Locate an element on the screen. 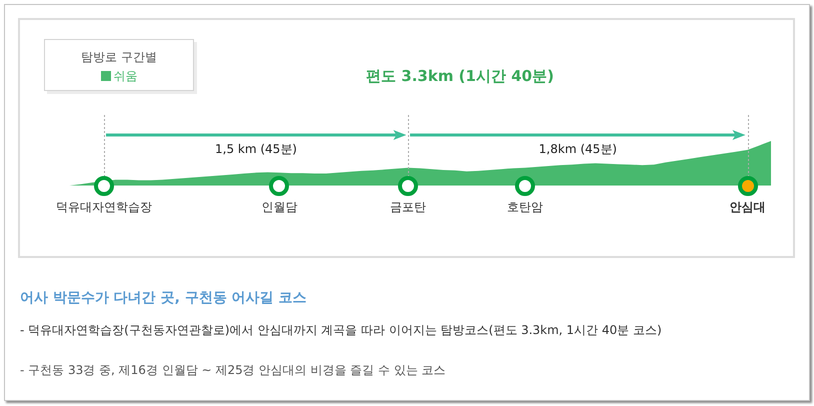 The width and height of the screenshot is (814, 406). text: 어사 박문수가 다녀간 곳, 구천동 어사길 코스 is located at coordinates (164, 298).